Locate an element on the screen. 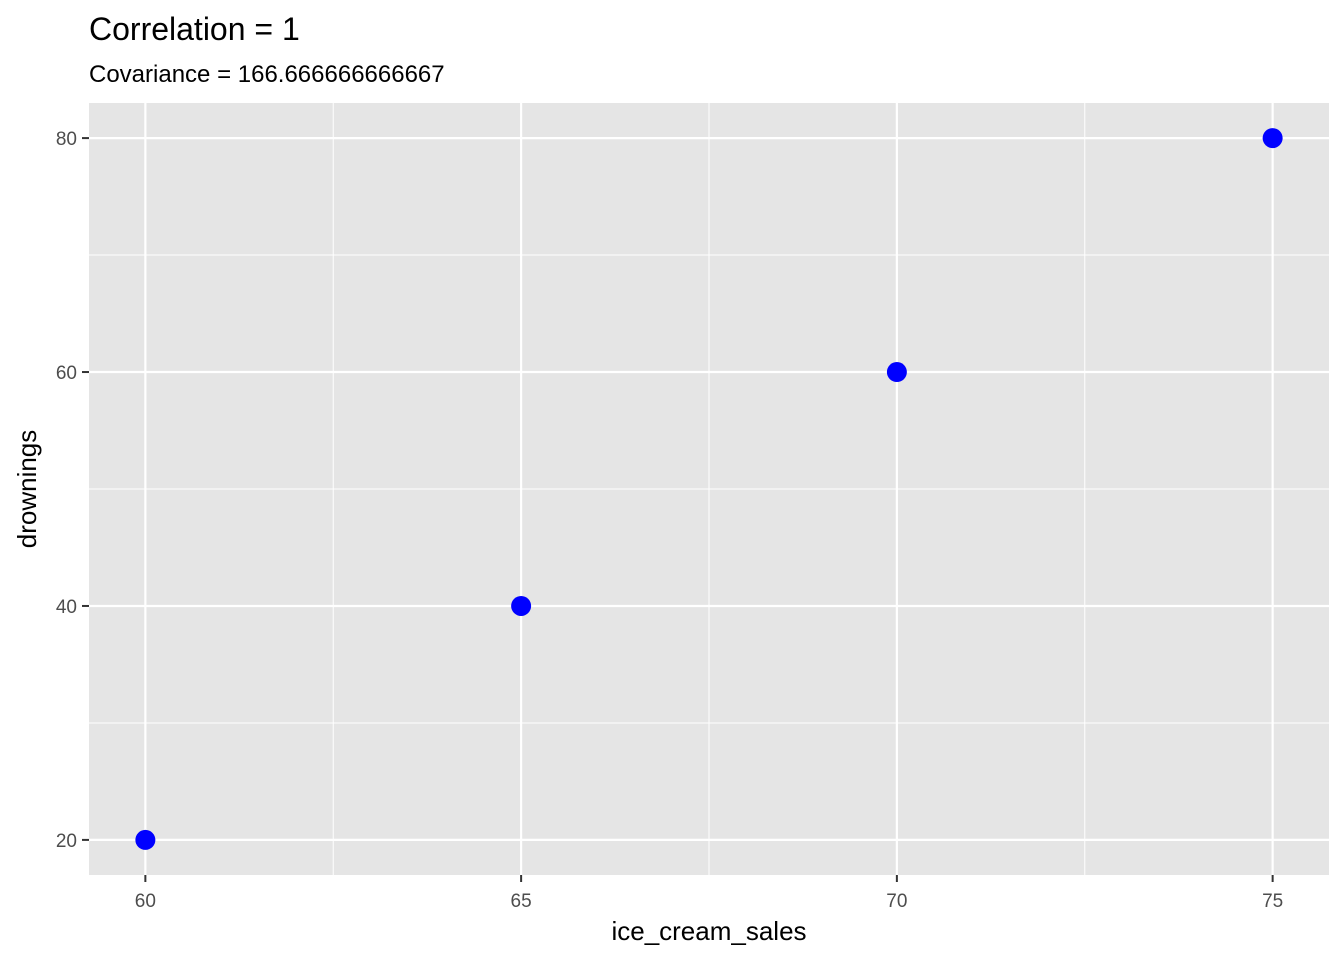  y-tick-label-1: 40 is located at coordinates (66, 607).